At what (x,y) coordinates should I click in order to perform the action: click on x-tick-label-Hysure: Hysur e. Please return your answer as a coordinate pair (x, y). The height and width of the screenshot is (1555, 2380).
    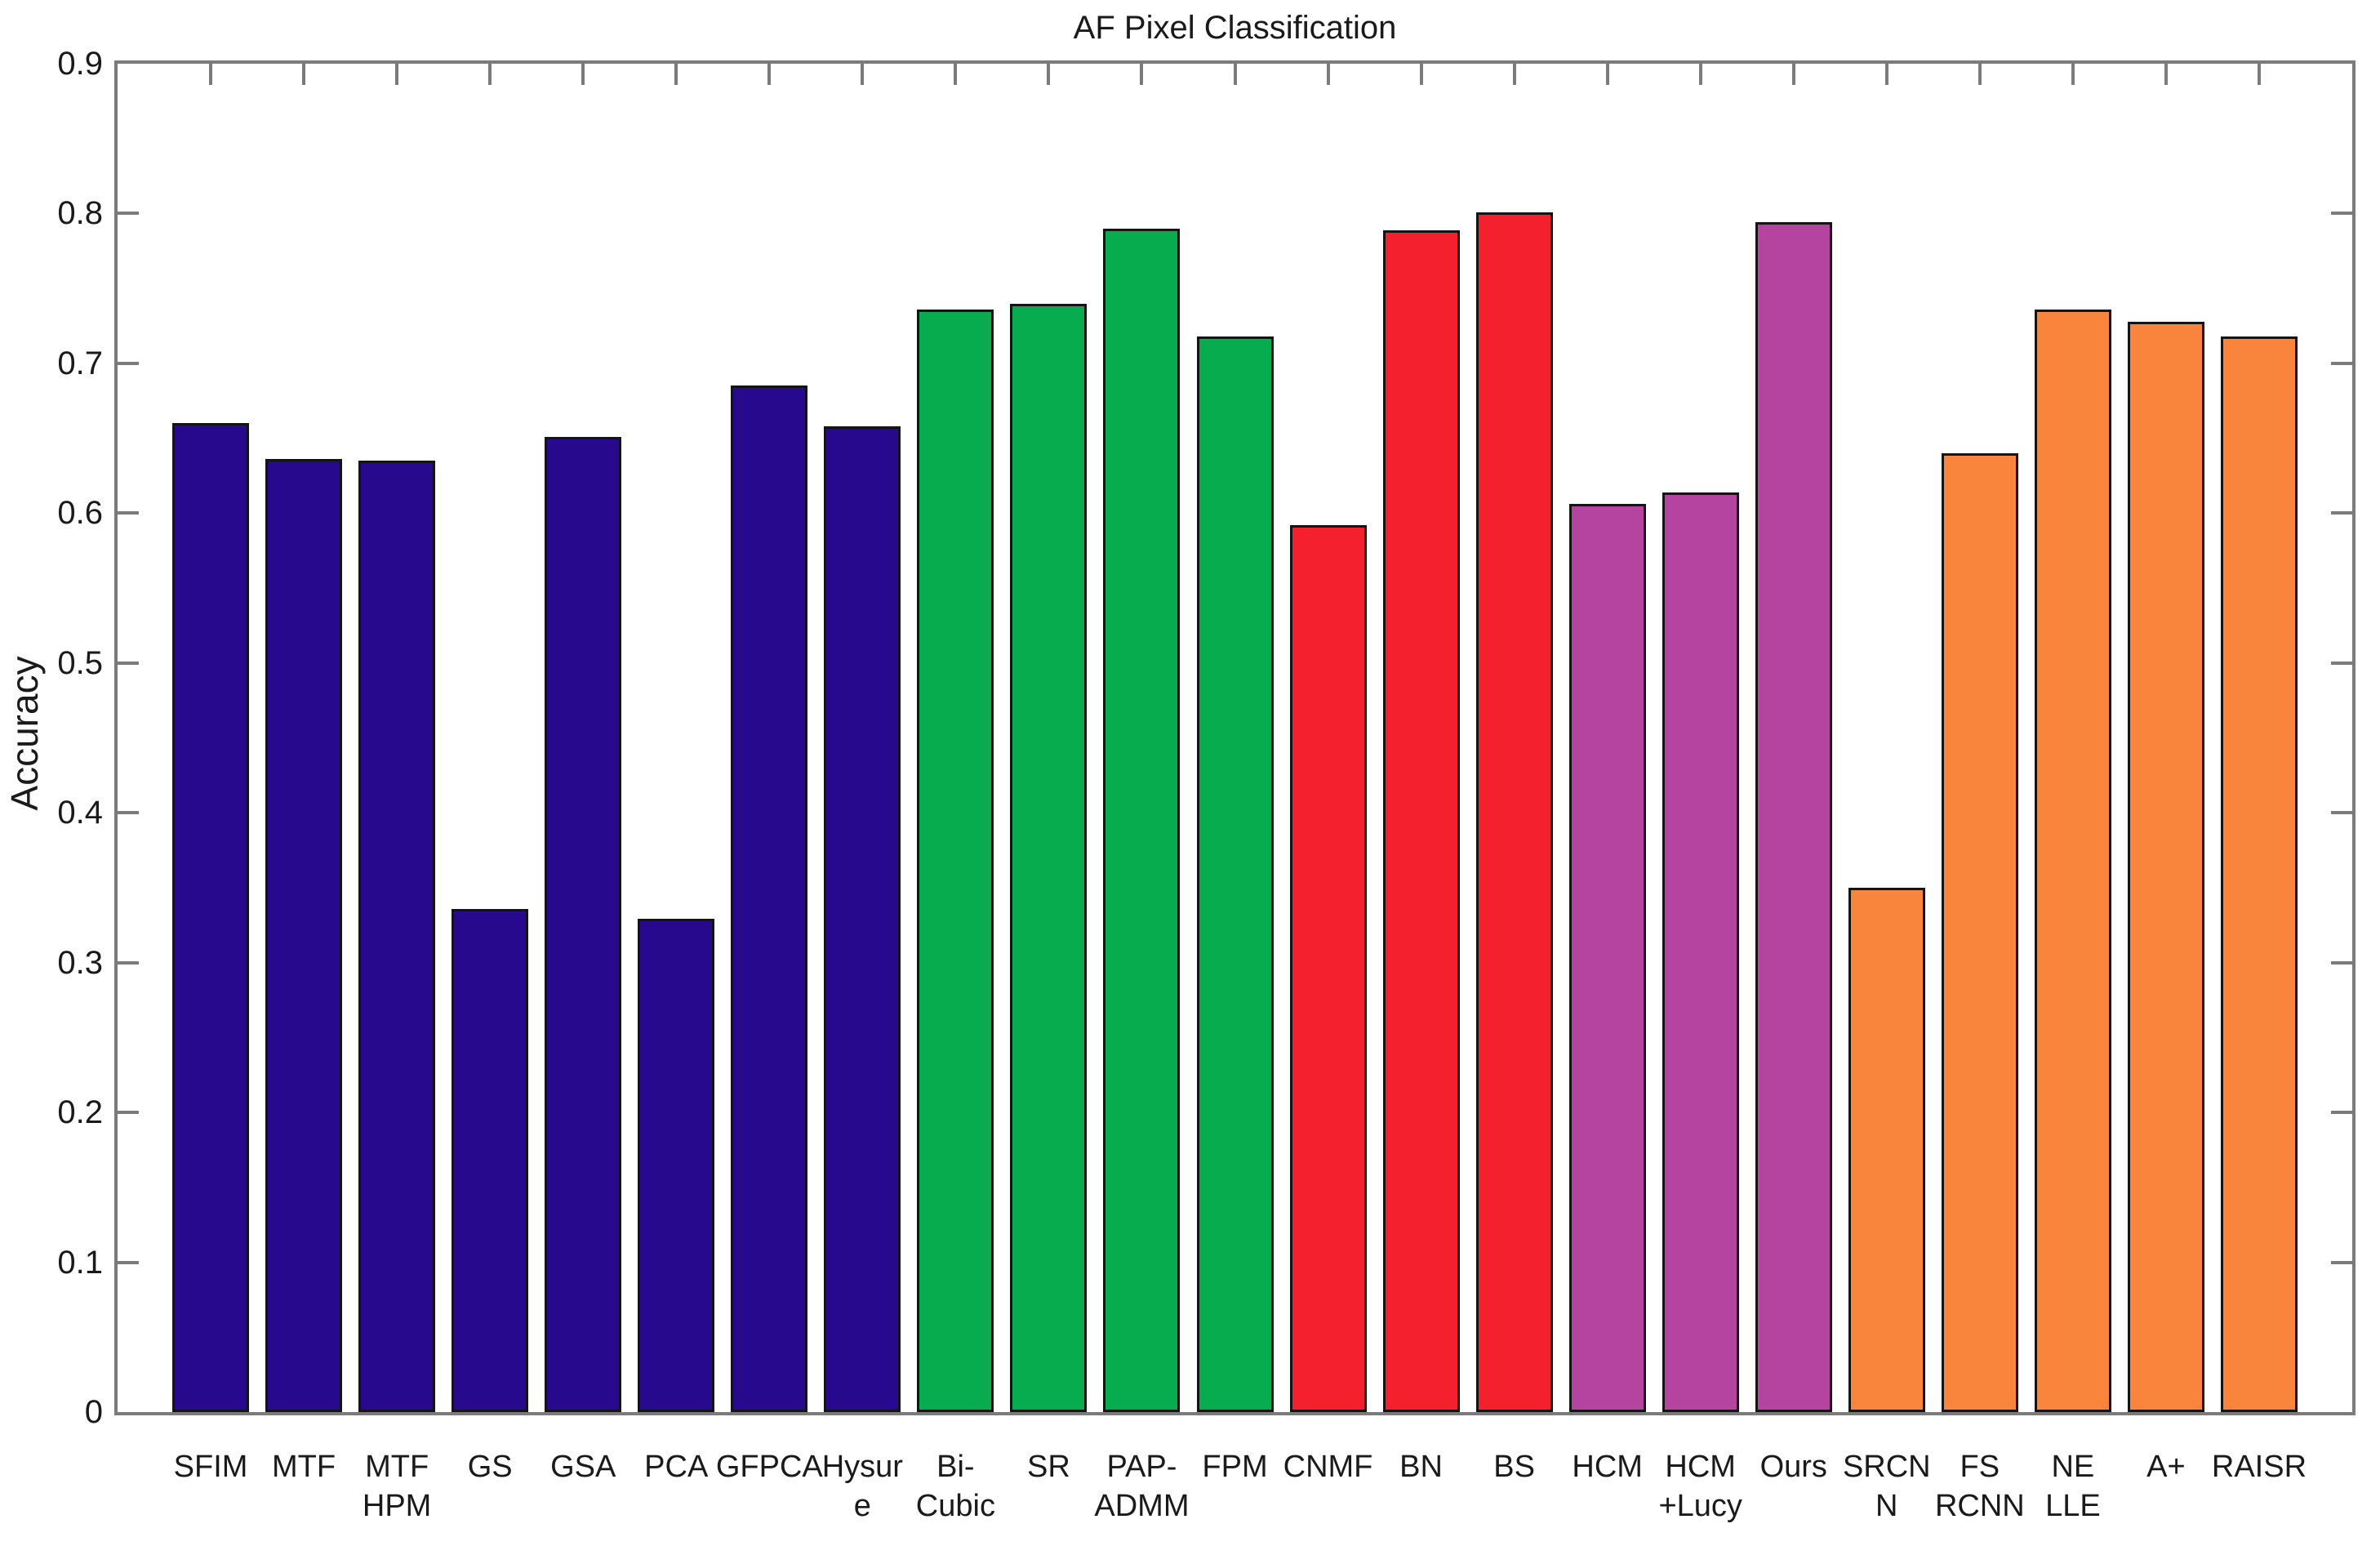
    Looking at the image, I should click on (862, 1486).